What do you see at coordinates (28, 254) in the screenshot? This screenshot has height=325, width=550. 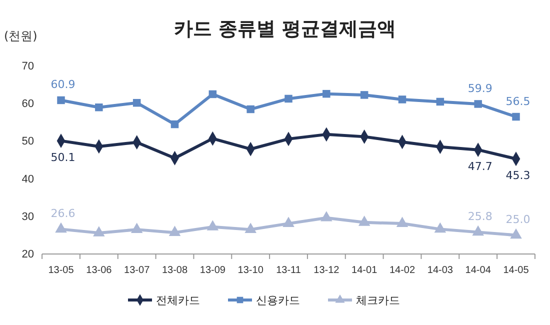 I see `y-tick-label: 20` at bounding box center [28, 254].